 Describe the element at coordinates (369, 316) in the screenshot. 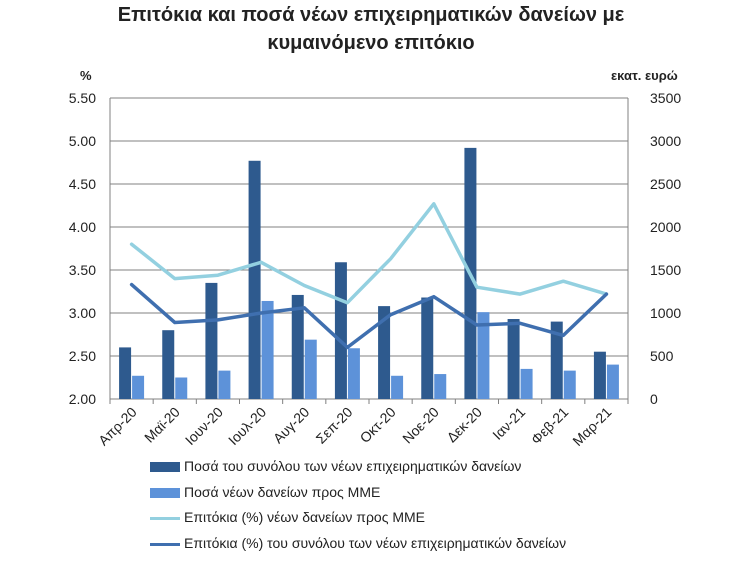

I see `line-total-rate` at that location.